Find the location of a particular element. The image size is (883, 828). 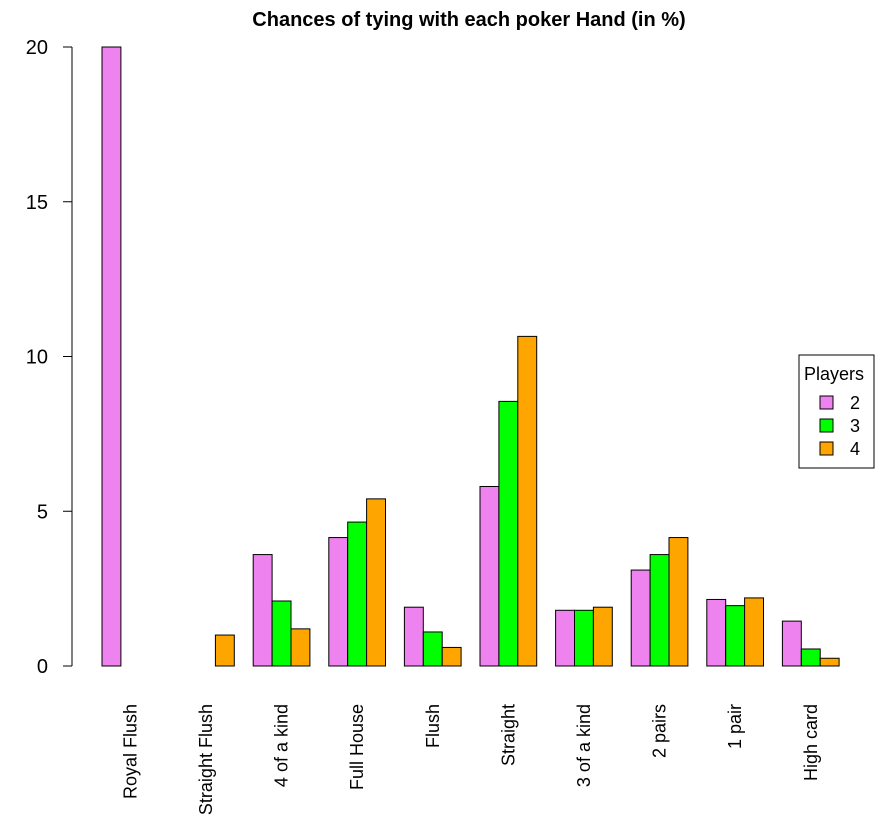

x-tick-label: Royal Flush is located at coordinates (130, 751).